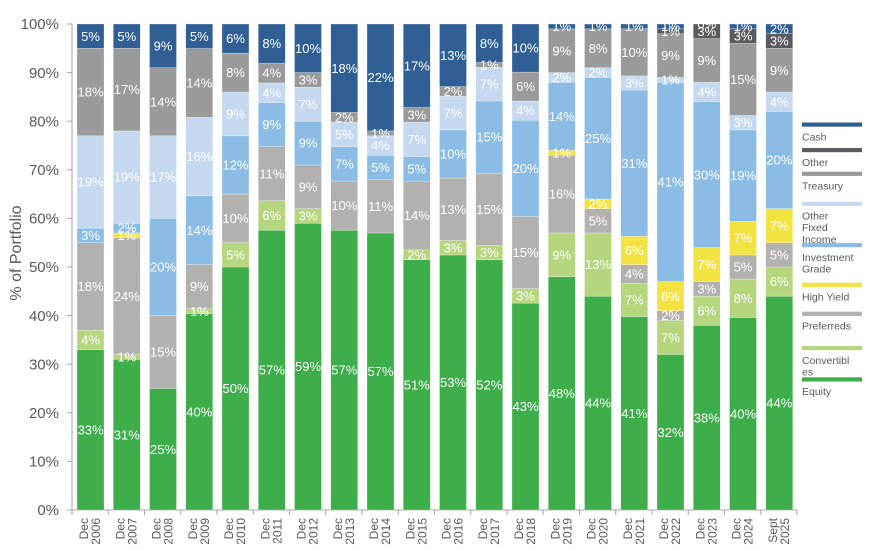 The image size is (871, 550). What do you see at coordinates (525, 295) in the screenshot?
I see `data-label-convertibles-dec-2018: 3%` at bounding box center [525, 295].